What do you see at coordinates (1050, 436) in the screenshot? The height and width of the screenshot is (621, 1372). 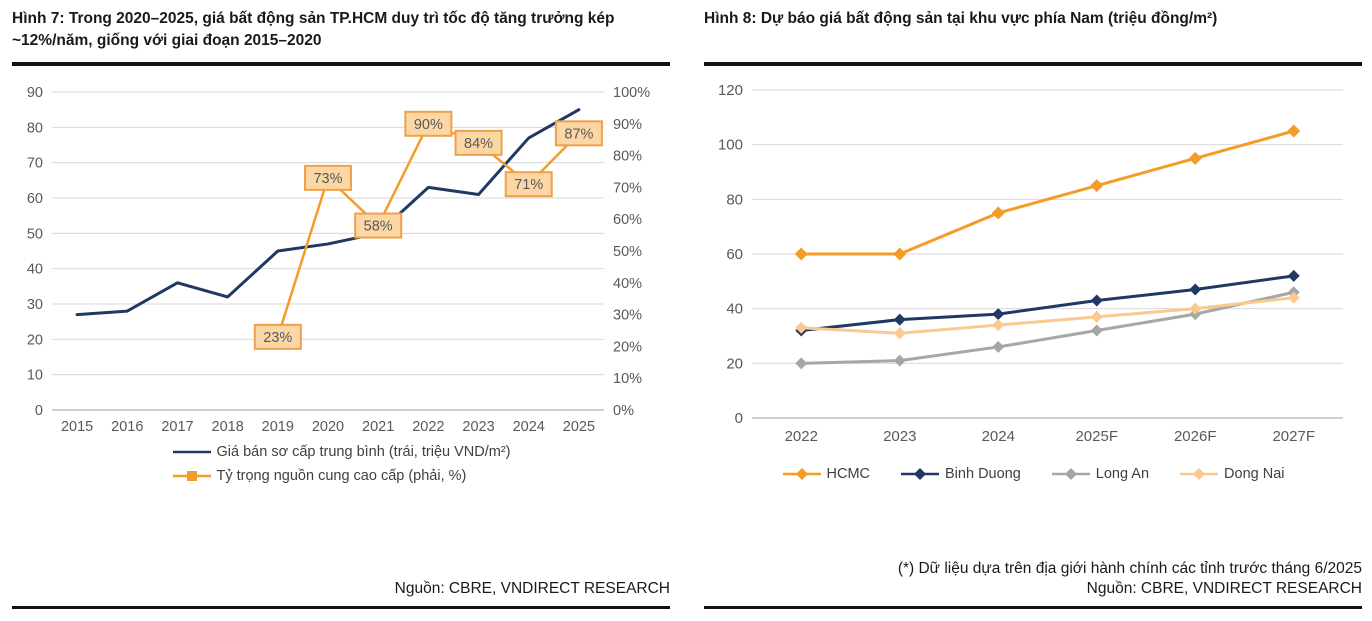 I see `x-axis-ticks: 2022 2023 2024 2025F 2026F 2027F` at bounding box center [1050, 436].